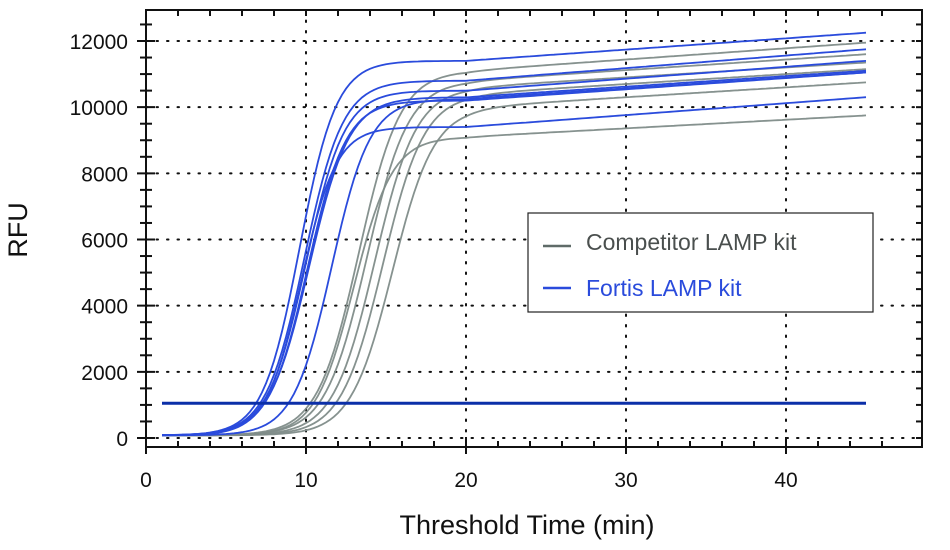 This screenshot has width=950, height=550. I want to click on y-axis-title: RFU, so click(18, 230).